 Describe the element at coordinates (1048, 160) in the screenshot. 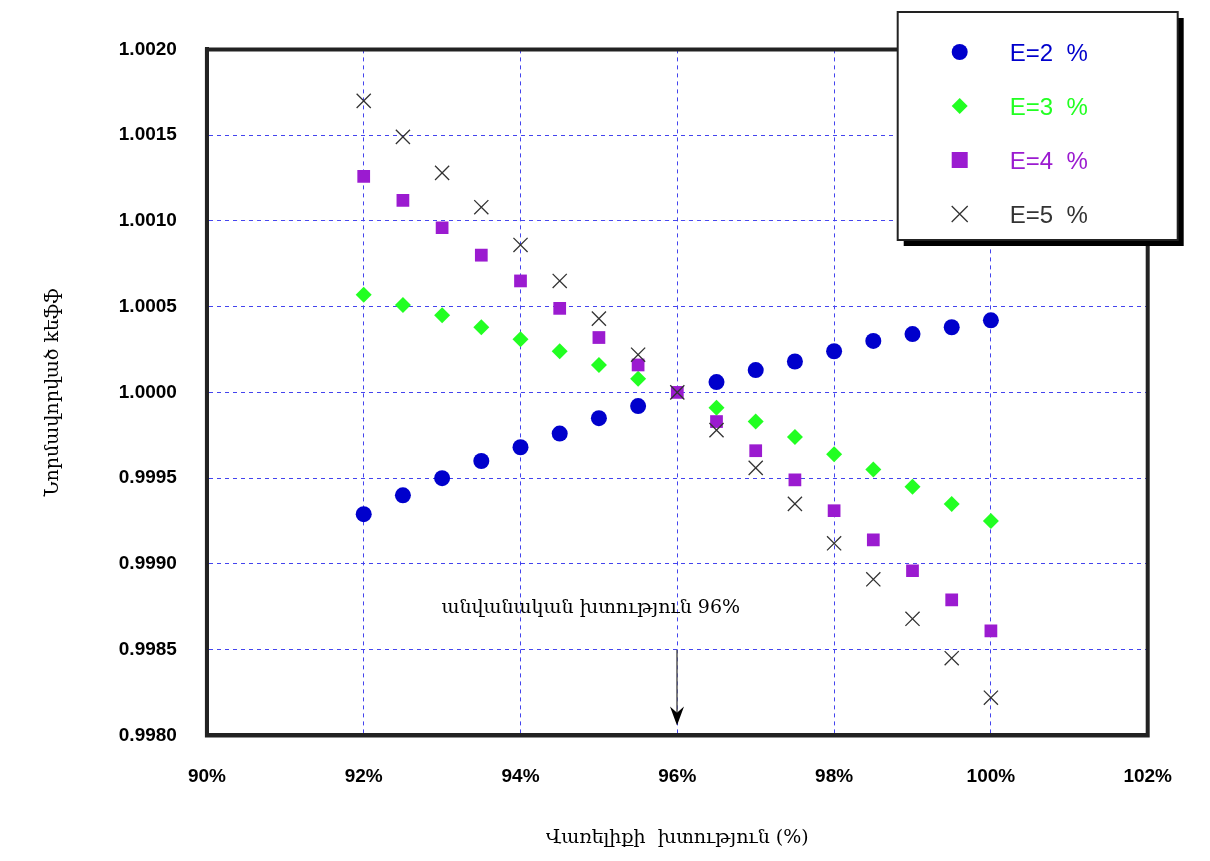

I see `legend-label: E=4 %` at that location.